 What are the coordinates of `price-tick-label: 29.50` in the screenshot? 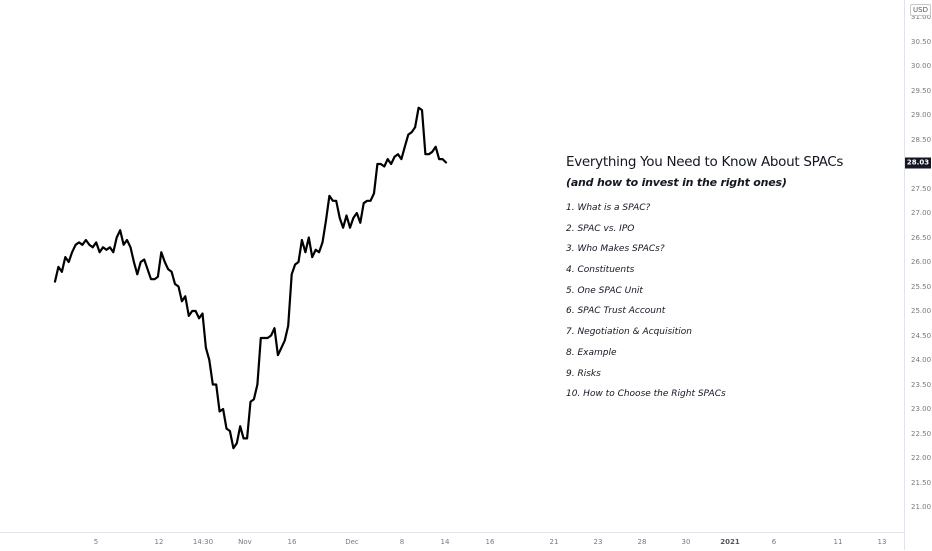 It's located at (921, 90).